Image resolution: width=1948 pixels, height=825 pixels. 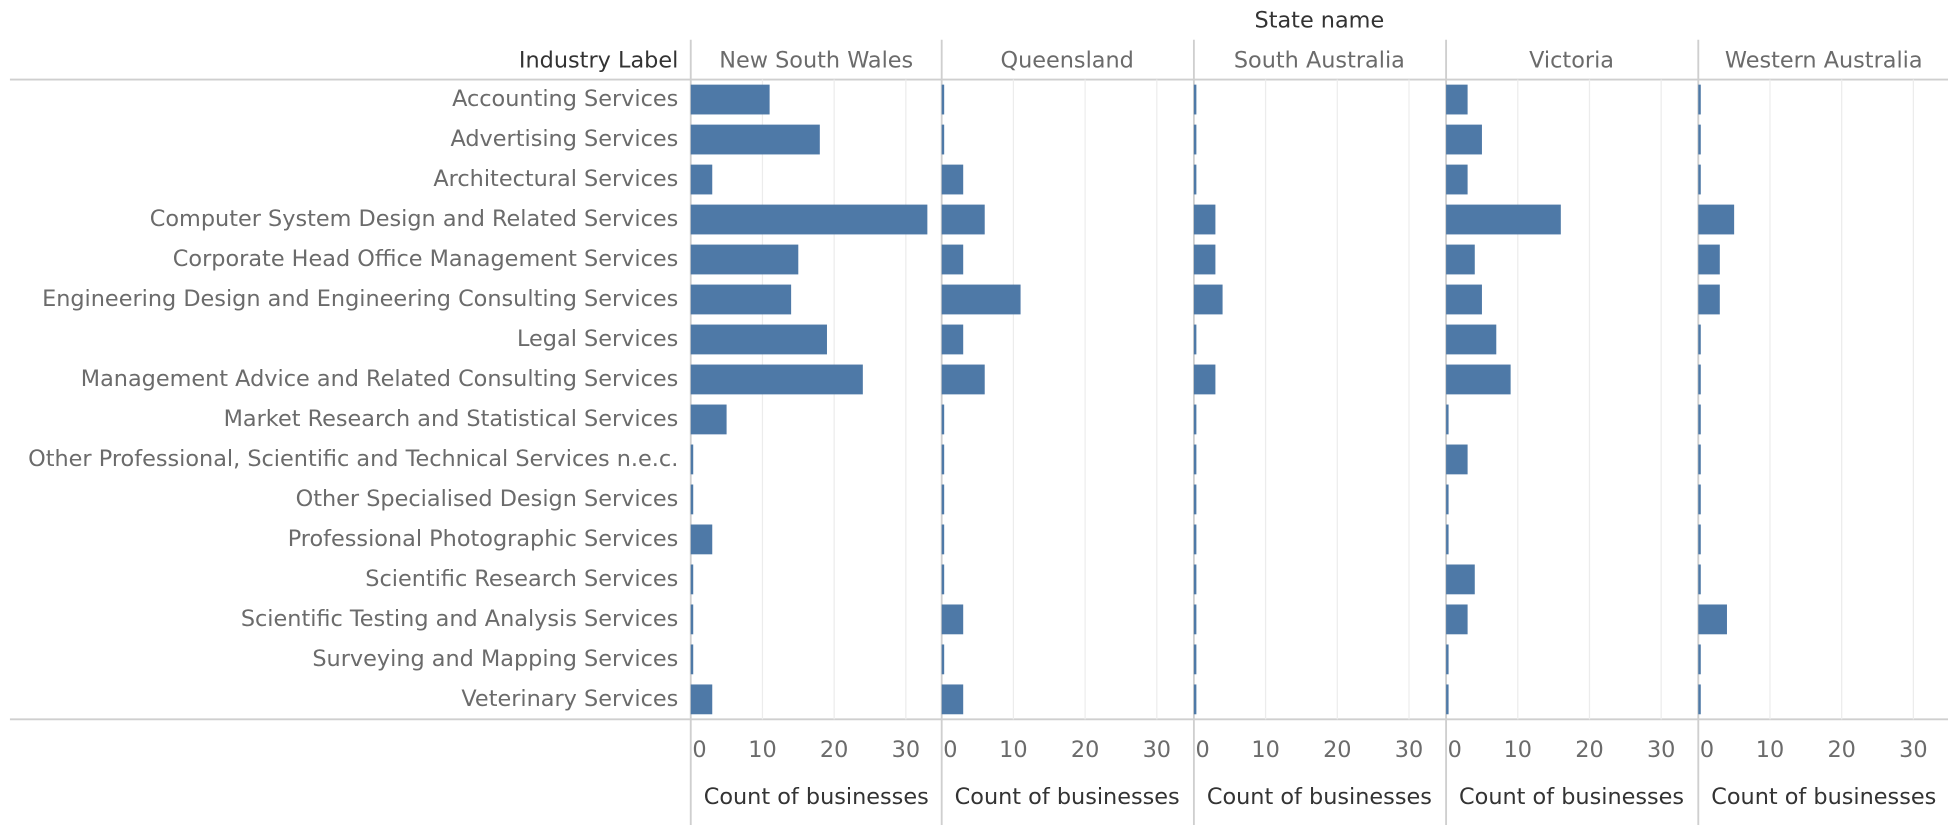 I want to click on panel-header: Victoria, so click(x=1571, y=60).